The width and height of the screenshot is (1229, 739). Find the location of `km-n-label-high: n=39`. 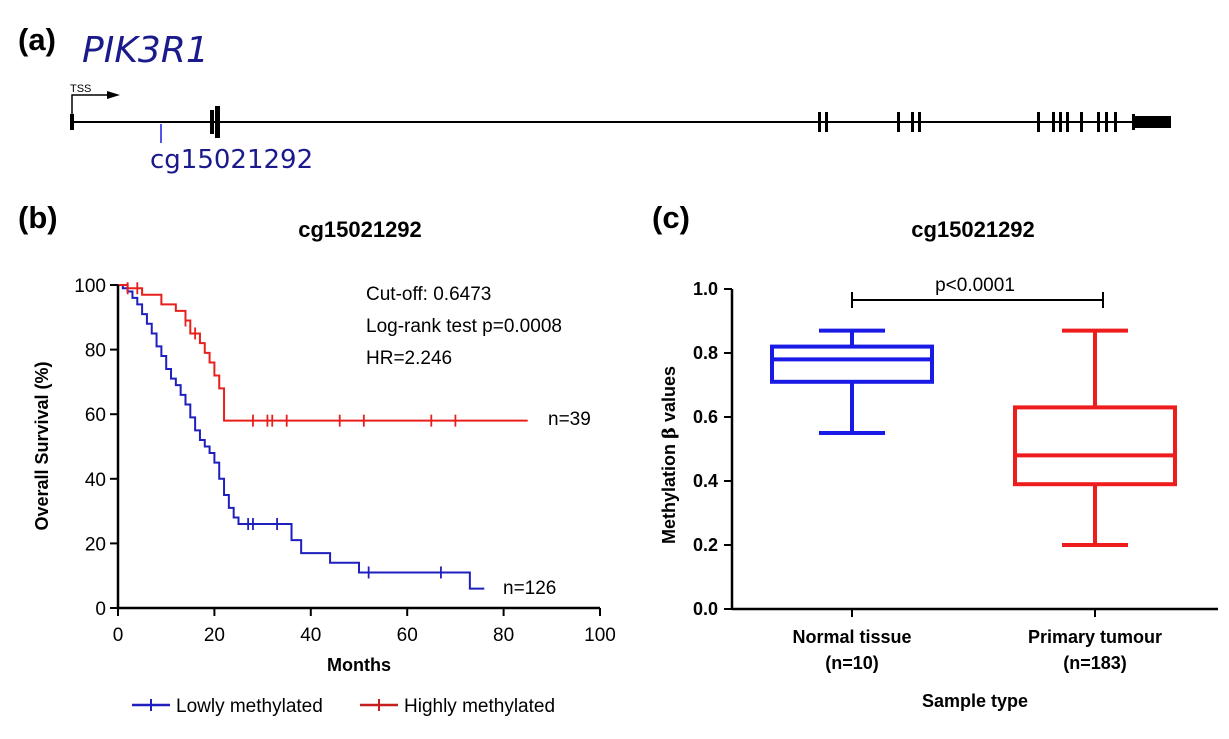

km-n-label-high: n=39 is located at coordinates (569, 419).